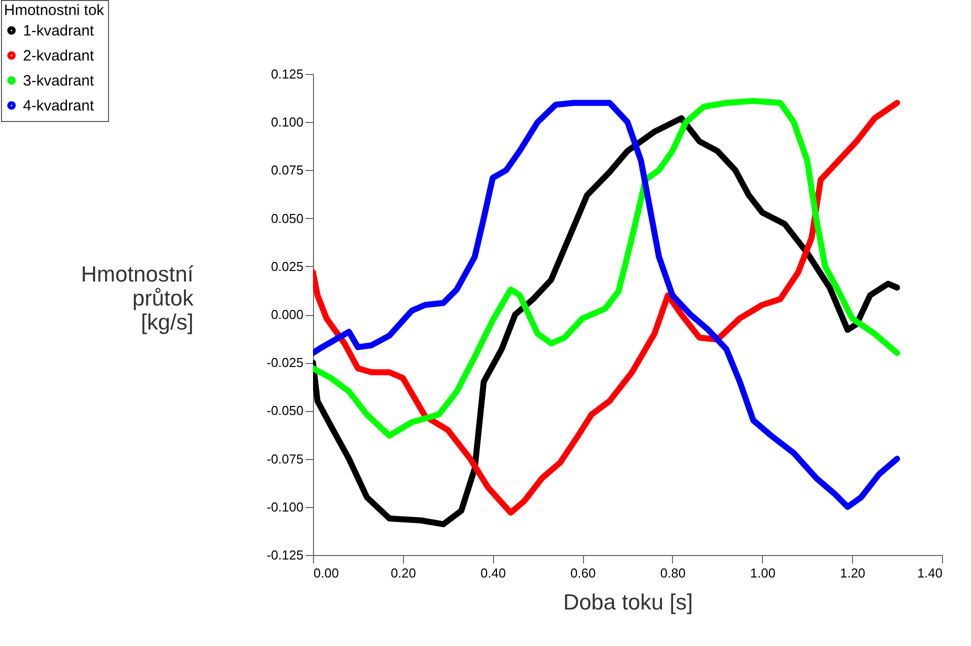 This screenshot has width=971, height=646. I want to click on x-tick-label: 1.00, so click(763, 573).